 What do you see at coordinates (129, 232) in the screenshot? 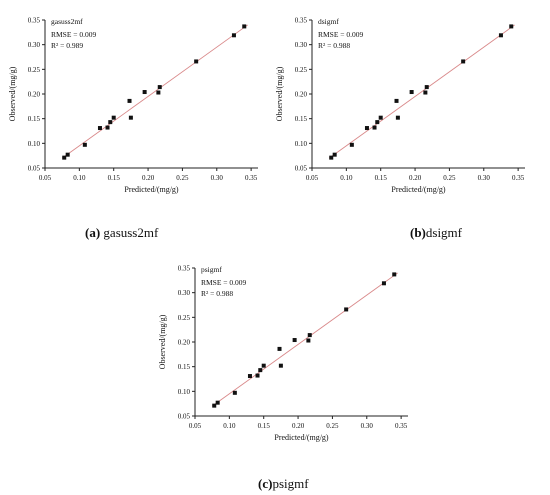
I see `caption-a-label: gasuss2mf` at bounding box center [129, 232].